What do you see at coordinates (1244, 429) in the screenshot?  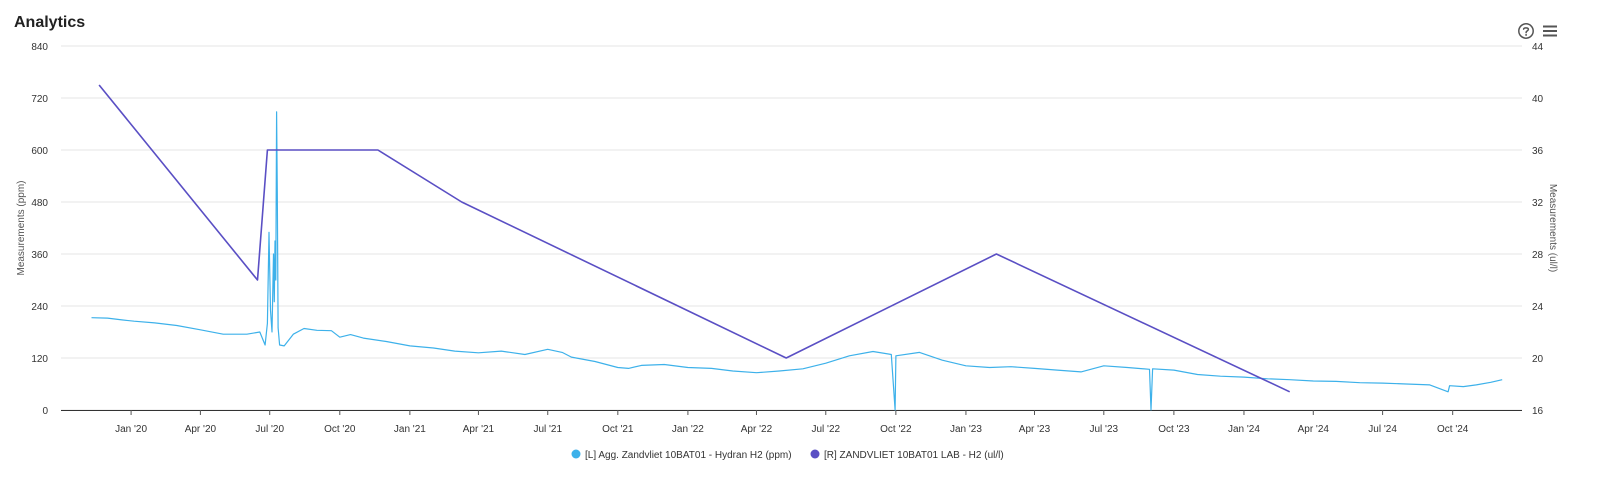 I see `x-tick-label: Jan '24` at bounding box center [1244, 429].